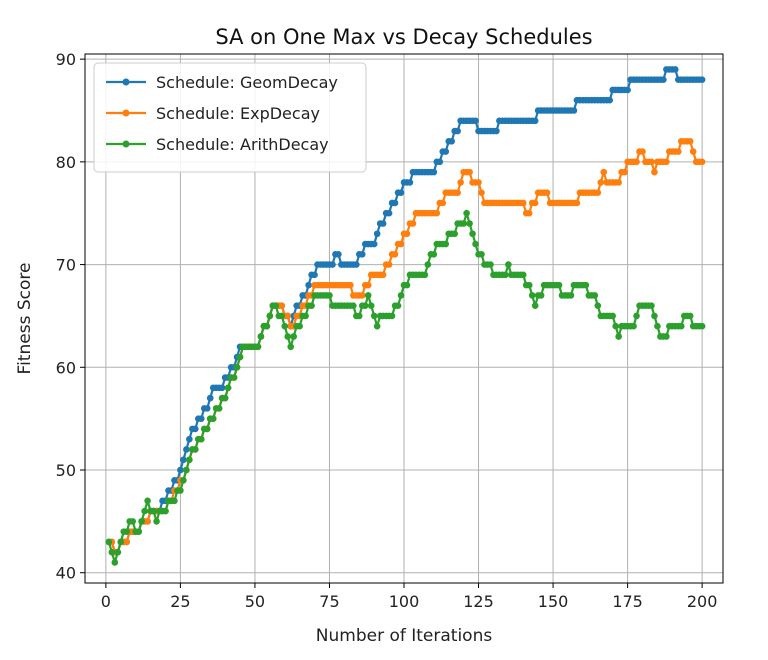  I want to click on legend-item: Schedule: ExpDecay, so click(213, 113).